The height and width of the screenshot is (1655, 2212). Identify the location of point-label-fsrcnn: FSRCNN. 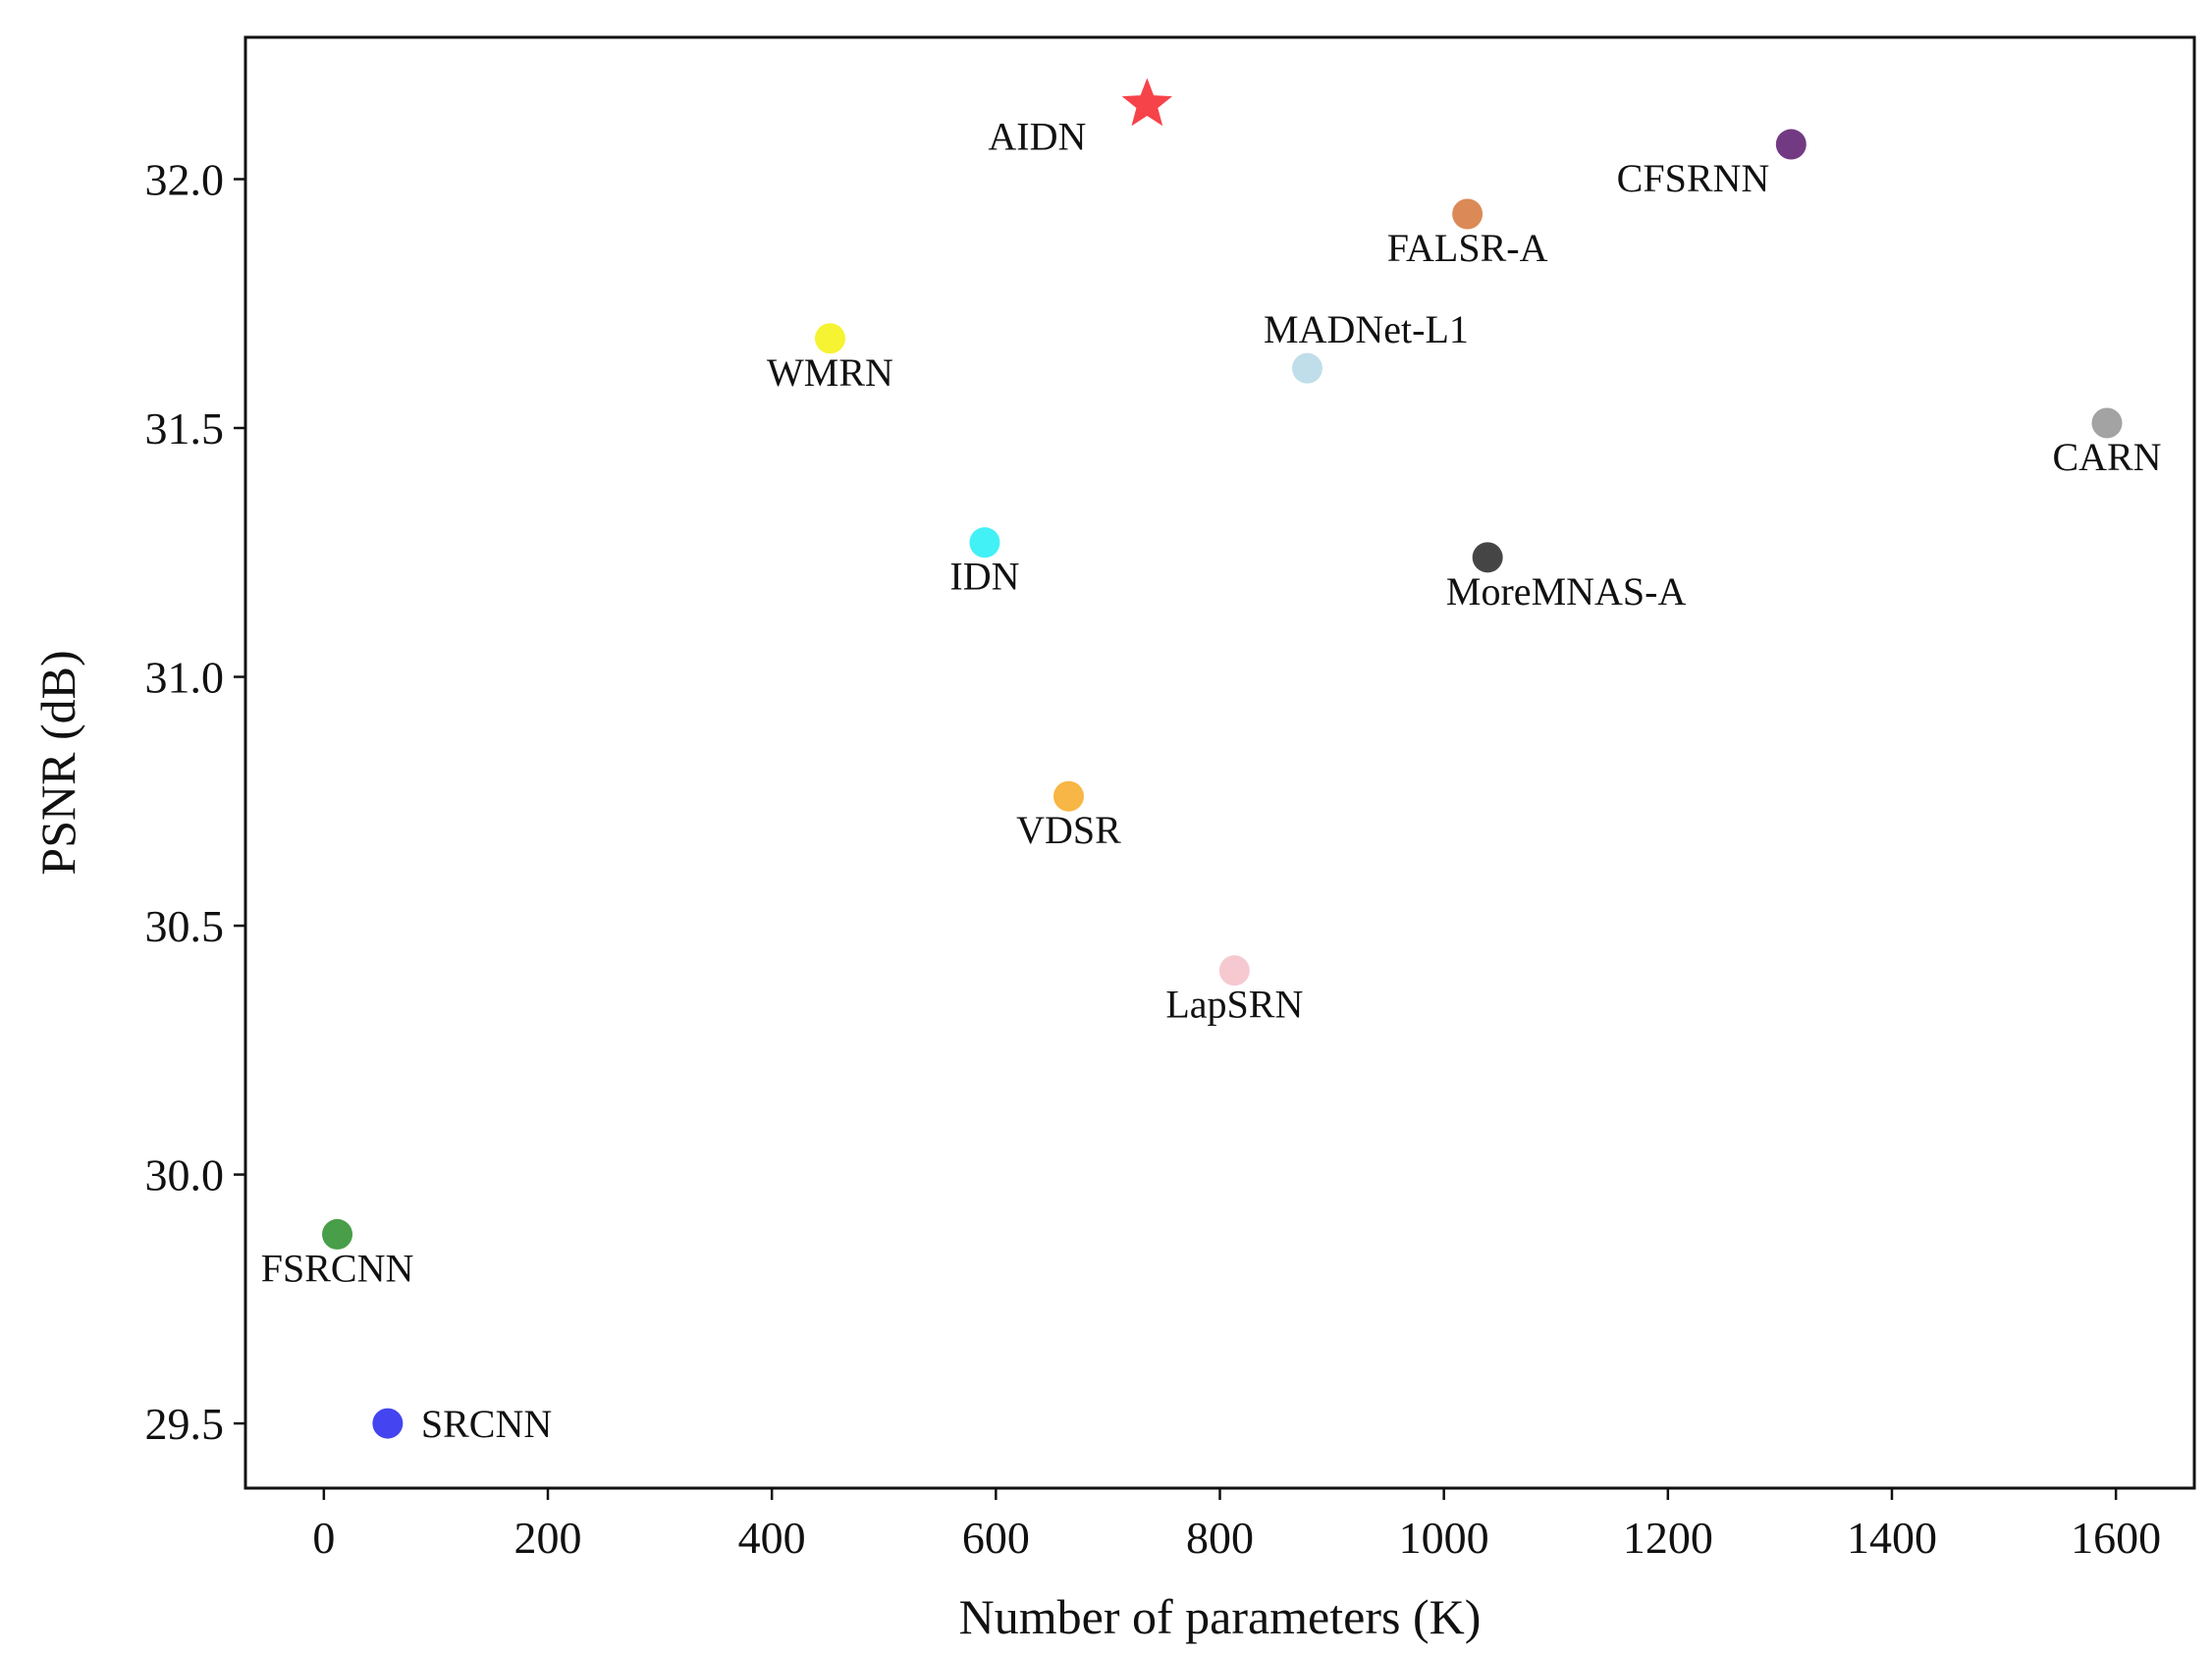
(337, 1268).